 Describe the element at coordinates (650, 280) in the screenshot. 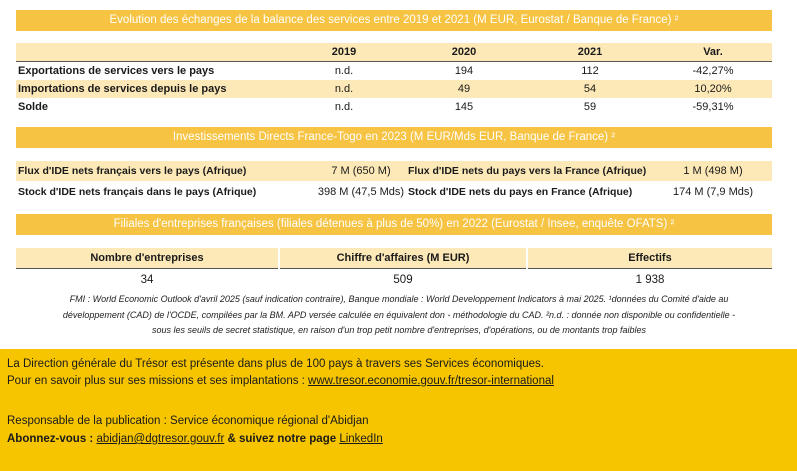

I see `filiales-value-staff: 1 938` at that location.